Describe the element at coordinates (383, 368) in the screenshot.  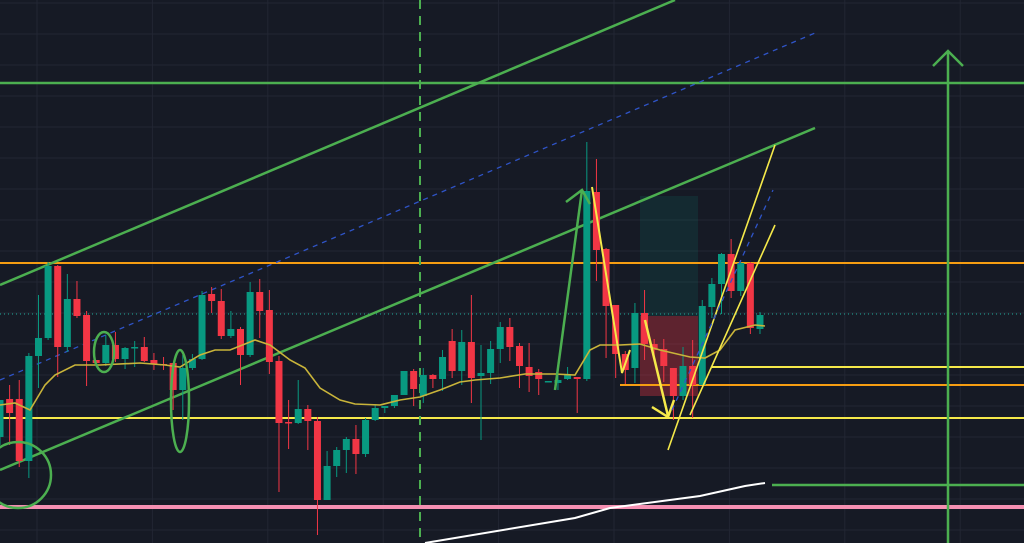
I see `moving-average-line` at that location.